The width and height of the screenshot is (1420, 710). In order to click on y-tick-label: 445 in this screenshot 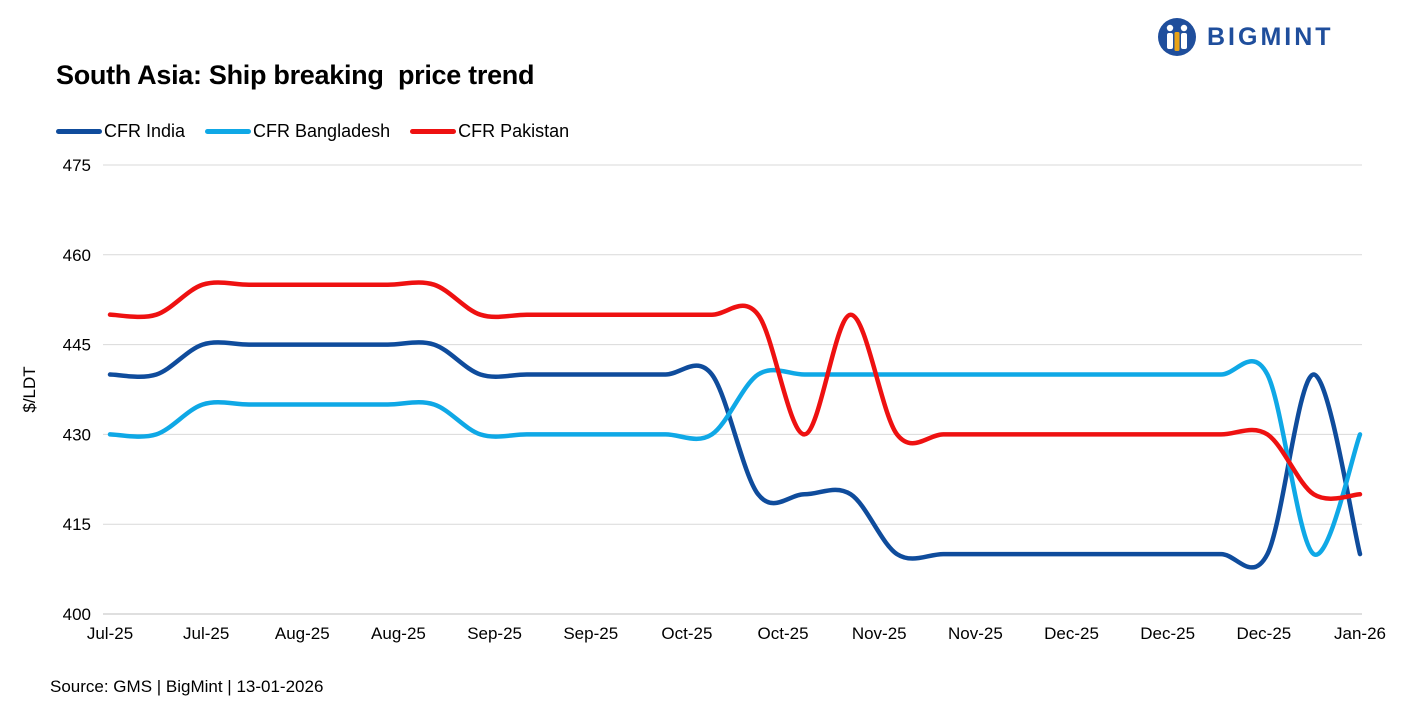, I will do `click(77, 345)`.